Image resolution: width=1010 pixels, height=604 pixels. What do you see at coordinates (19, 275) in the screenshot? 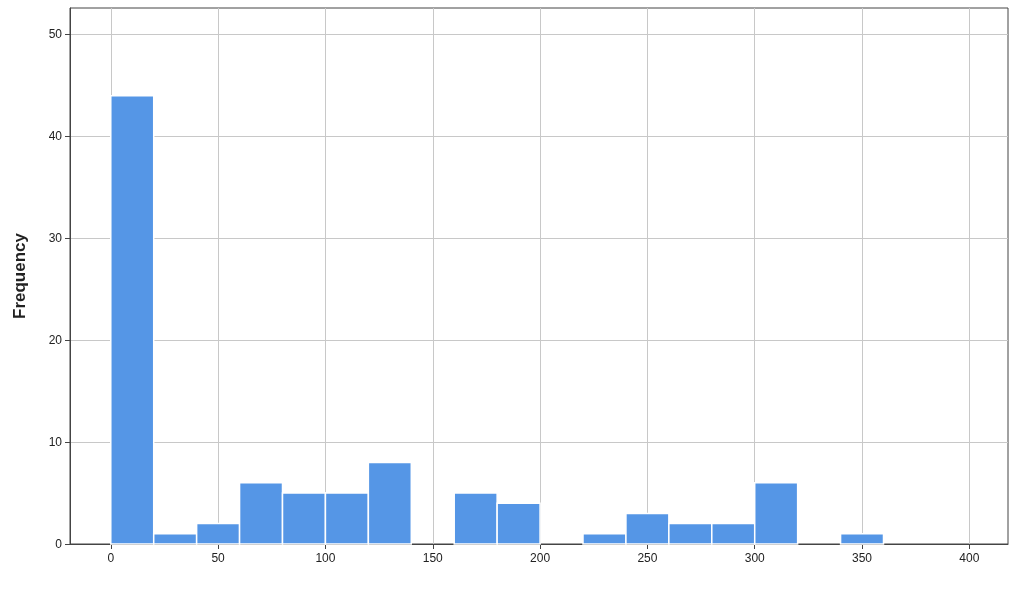
I see `y-axis-title: Frequency` at bounding box center [19, 275].